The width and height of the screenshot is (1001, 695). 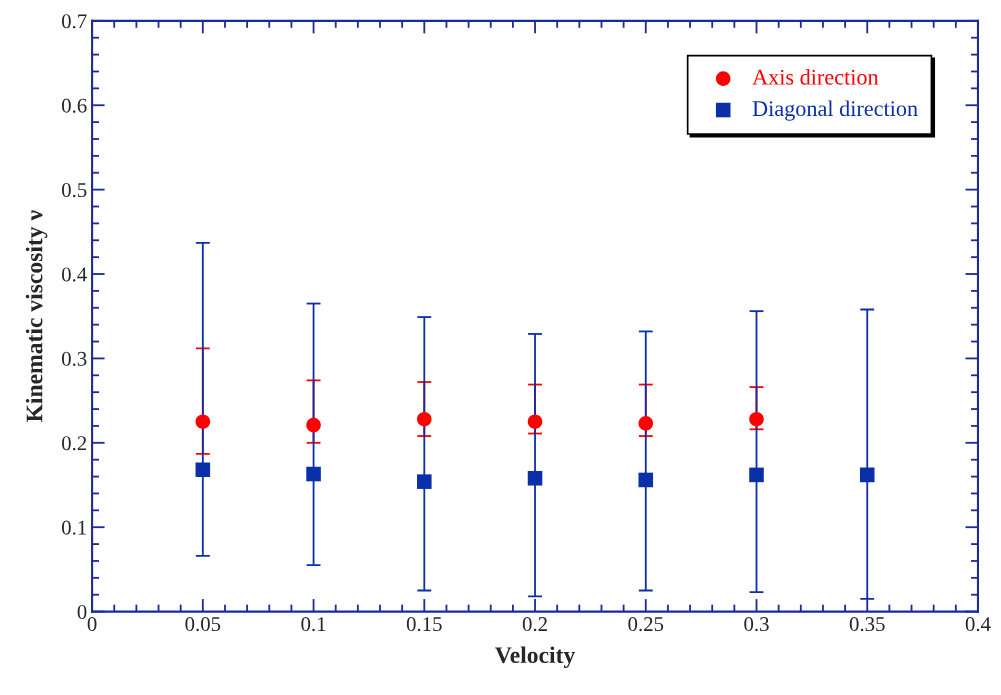 I want to click on legend-label: Diagonal direction, so click(x=835, y=110).